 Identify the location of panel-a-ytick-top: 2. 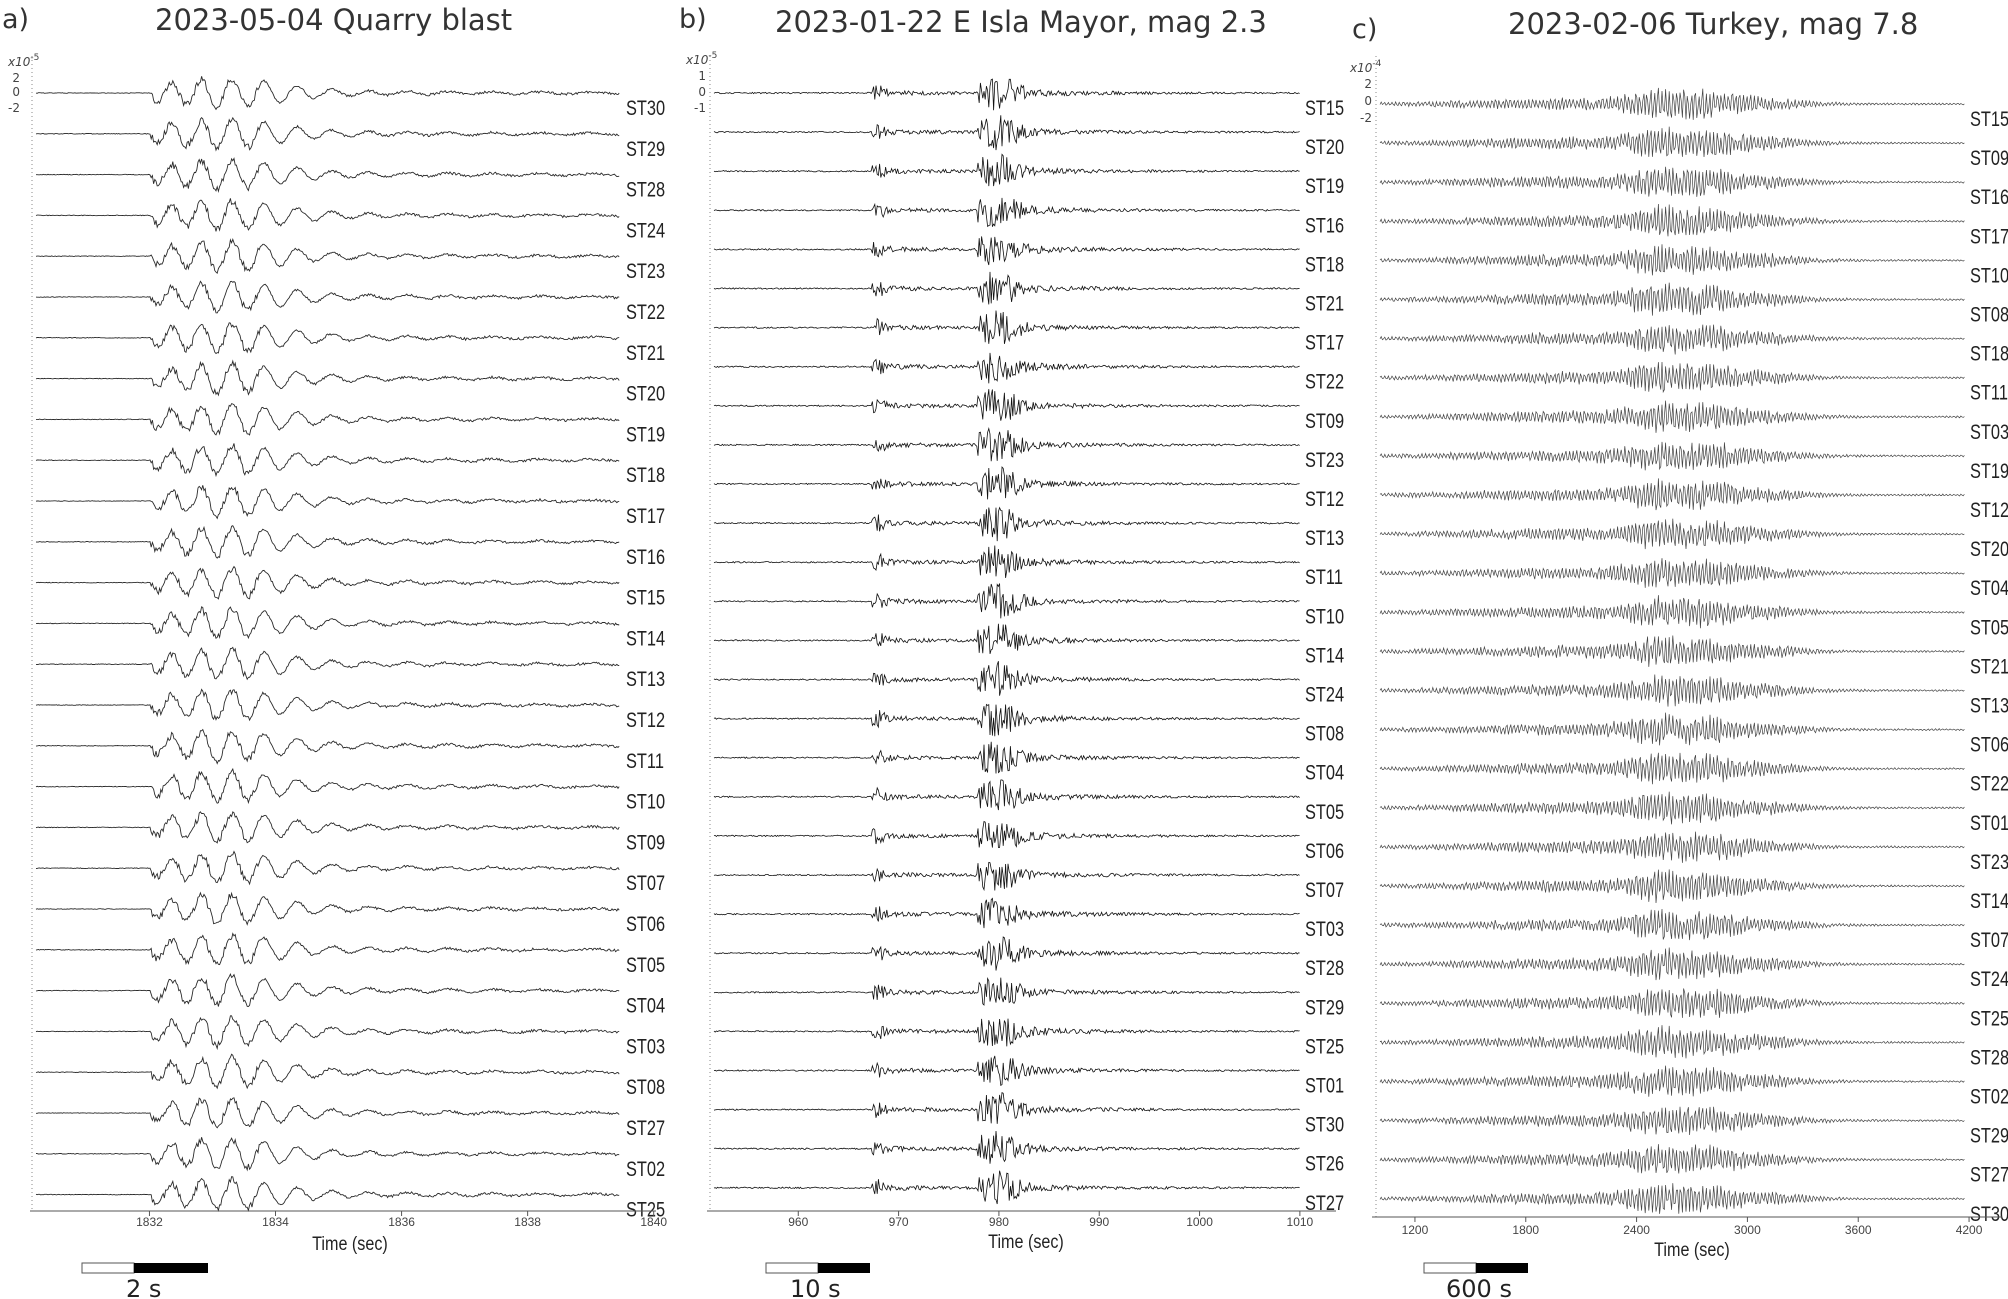
(16, 78).